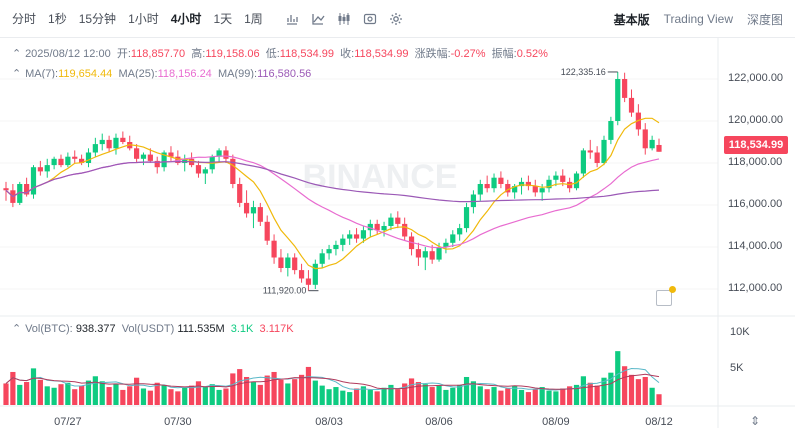 The height and width of the screenshot is (428, 795). Describe the element at coordinates (396, 19) in the screenshot. I see `gear-icon` at that location.